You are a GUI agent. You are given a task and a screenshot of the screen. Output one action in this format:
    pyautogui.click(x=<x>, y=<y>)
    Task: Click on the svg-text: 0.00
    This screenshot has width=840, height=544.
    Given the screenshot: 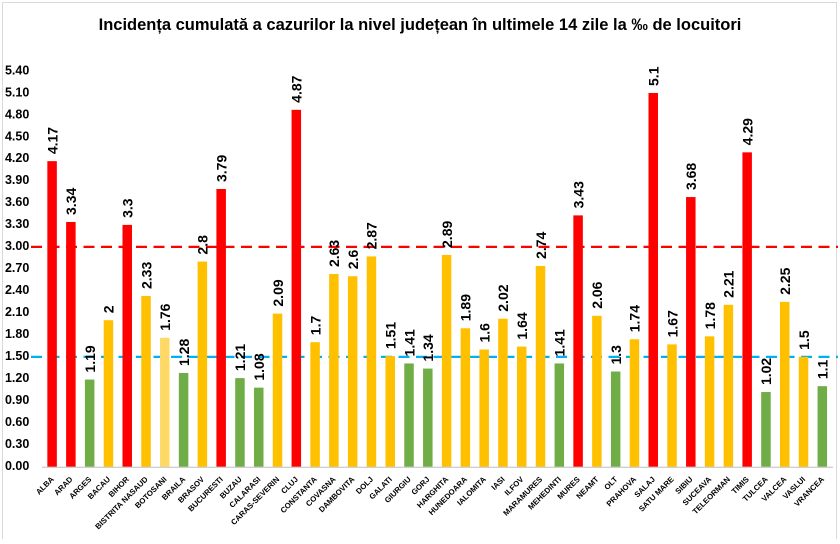 What is the action you would take?
    pyautogui.click(x=17, y=466)
    